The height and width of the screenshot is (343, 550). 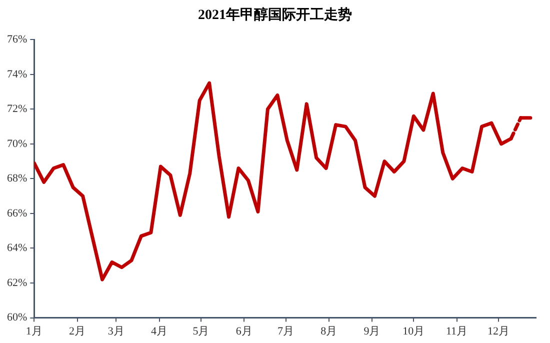 What do you see at coordinates (329, 331) in the screenshot?
I see `x-tick-label: 8月` at bounding box center [329, 331].